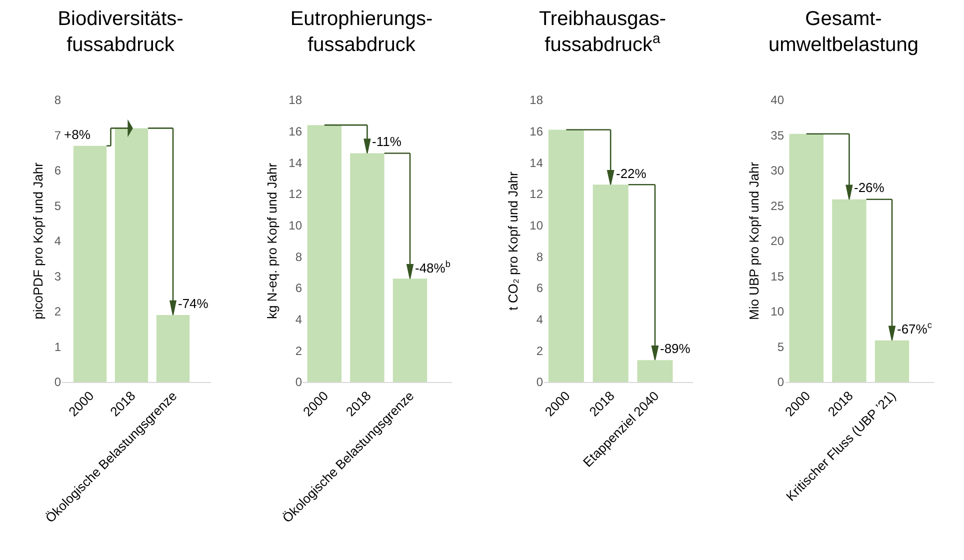  What do you see at coordinates (777, 241) in the screenshot?
I see `y-tick-label: 20` at bounding box center [777, 241].